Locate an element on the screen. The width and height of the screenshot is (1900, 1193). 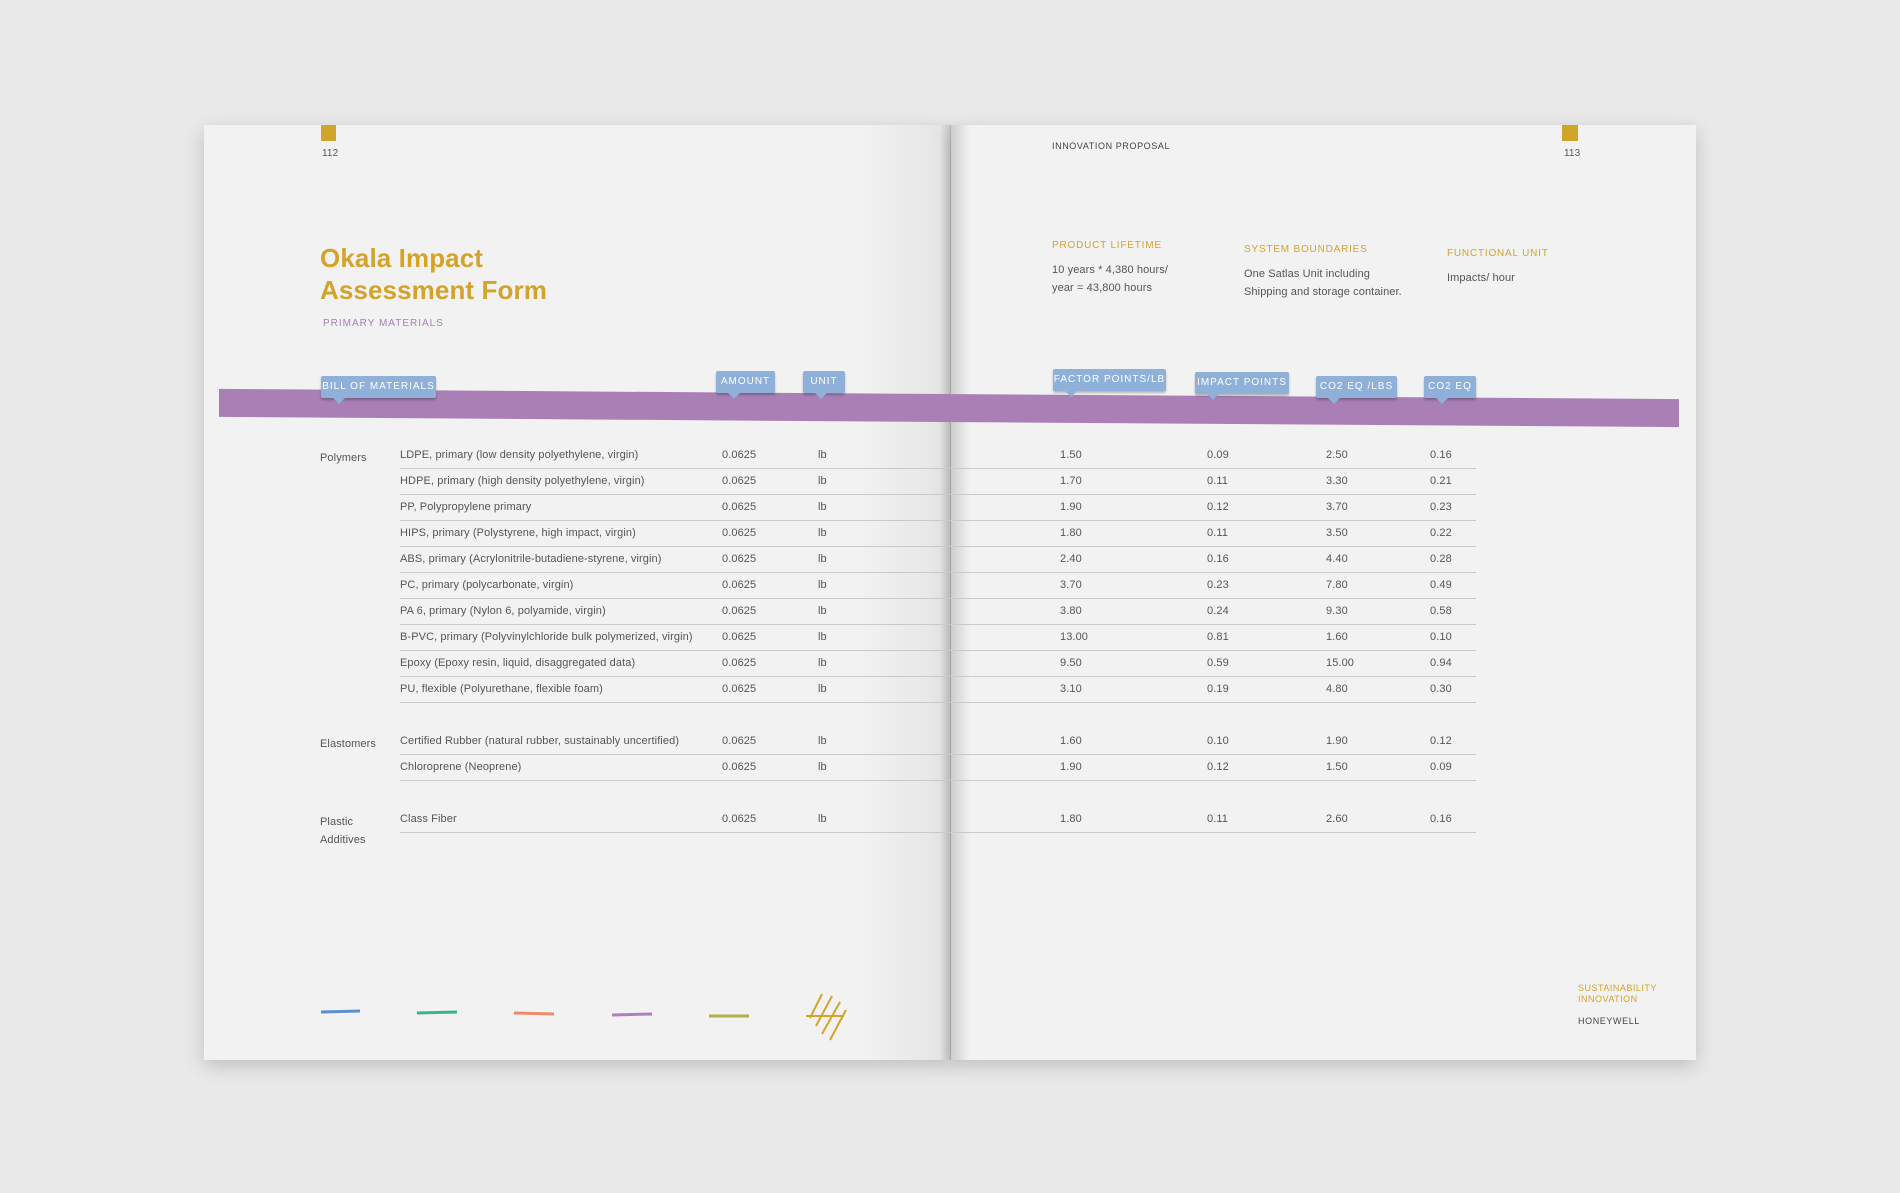
group-label: Plastic Additives is located at coordinates (343, 831).